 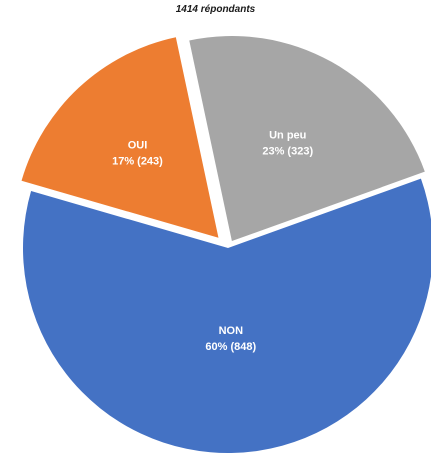 What do you see at coordinates (137, 162) in the screenshot?
I see `slice-value-label: 17% (243)` at bounding box center [137, 162].